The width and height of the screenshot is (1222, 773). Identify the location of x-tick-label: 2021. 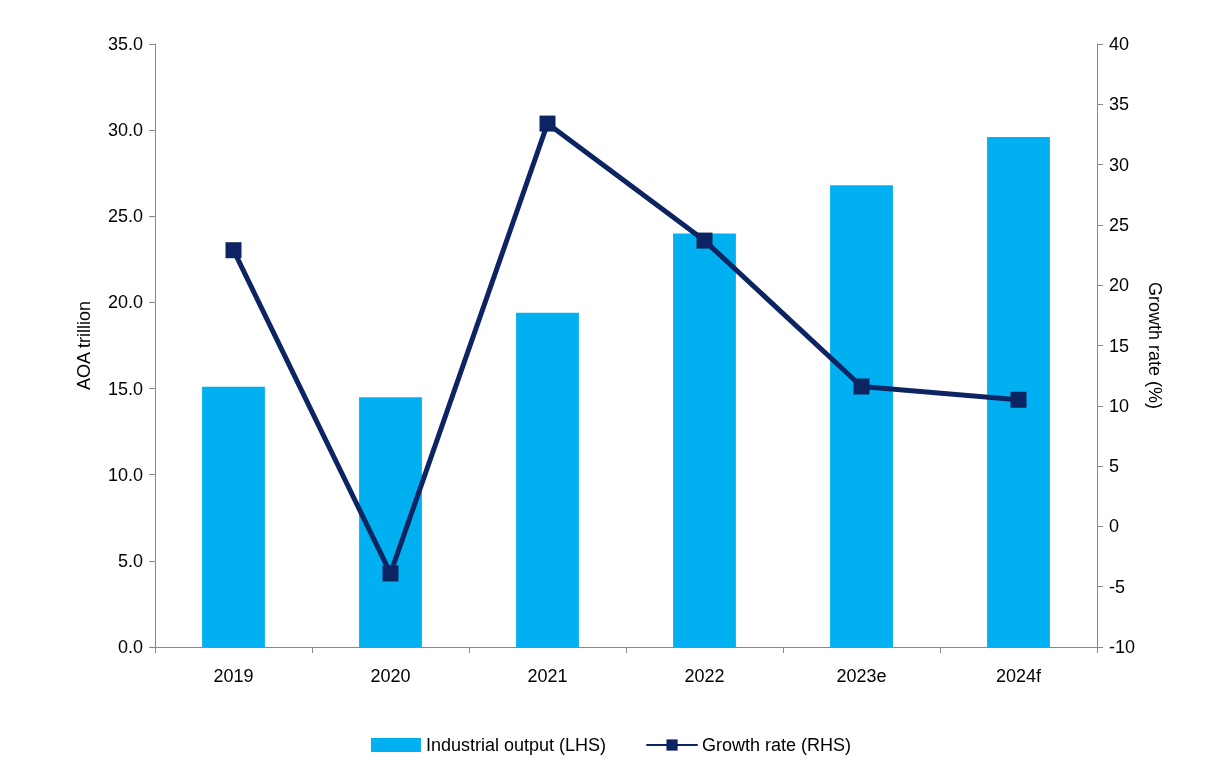
(547, 676).